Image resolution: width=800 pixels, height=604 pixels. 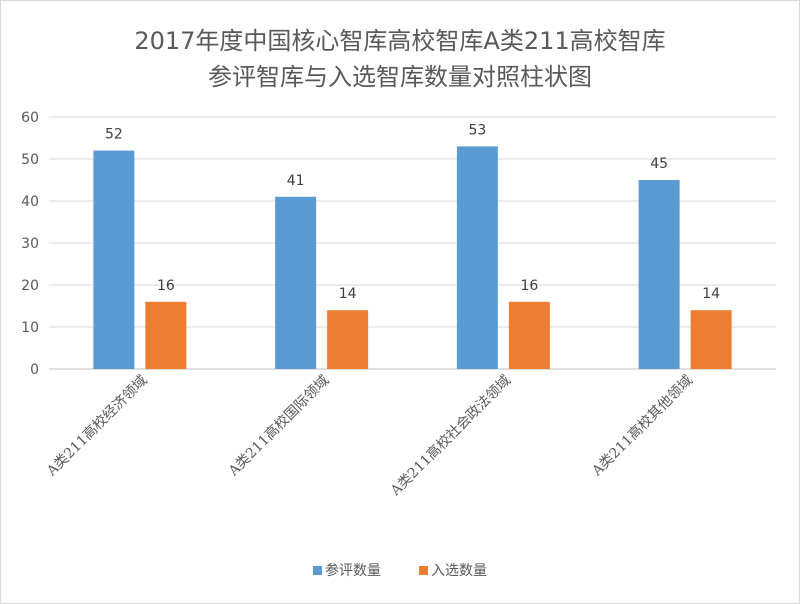 What do you see at coordinates (30, 286) in the screenshot?
I see `y-tick-label: 20` at bounding box center [30, 286].